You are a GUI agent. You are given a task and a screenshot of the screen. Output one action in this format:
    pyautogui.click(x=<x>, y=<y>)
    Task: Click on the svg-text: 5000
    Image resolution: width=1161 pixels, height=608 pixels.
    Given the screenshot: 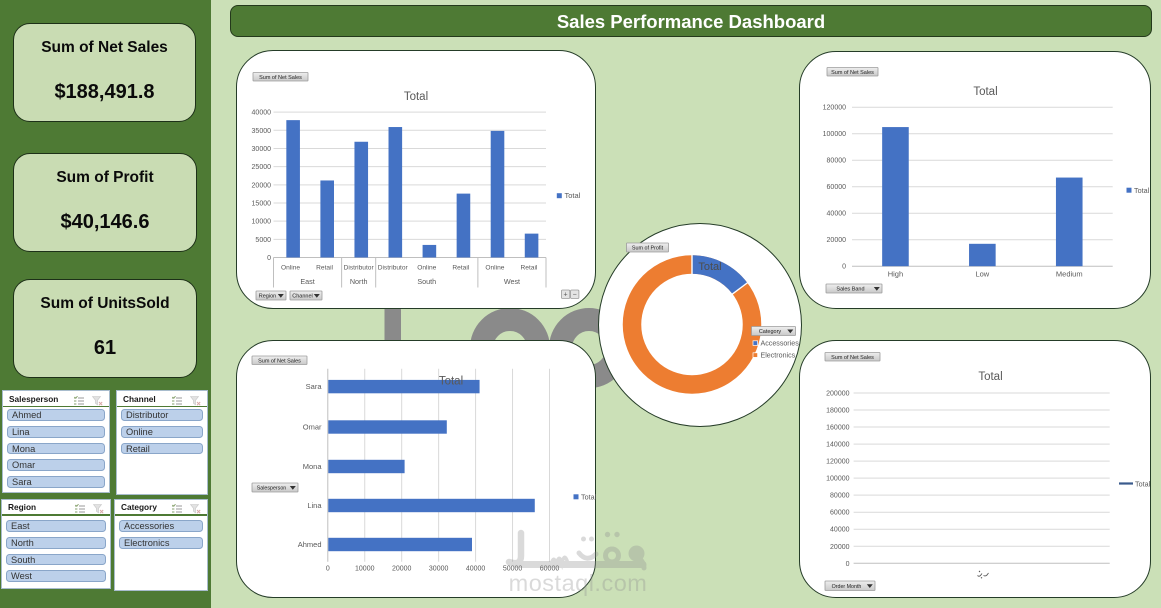 What is the action you would take?
    pyautogui.click(x=263, y=240)
    